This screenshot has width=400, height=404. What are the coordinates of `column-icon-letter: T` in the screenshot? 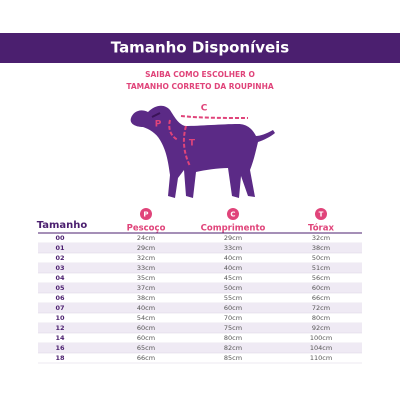 It's located at (321, 215).